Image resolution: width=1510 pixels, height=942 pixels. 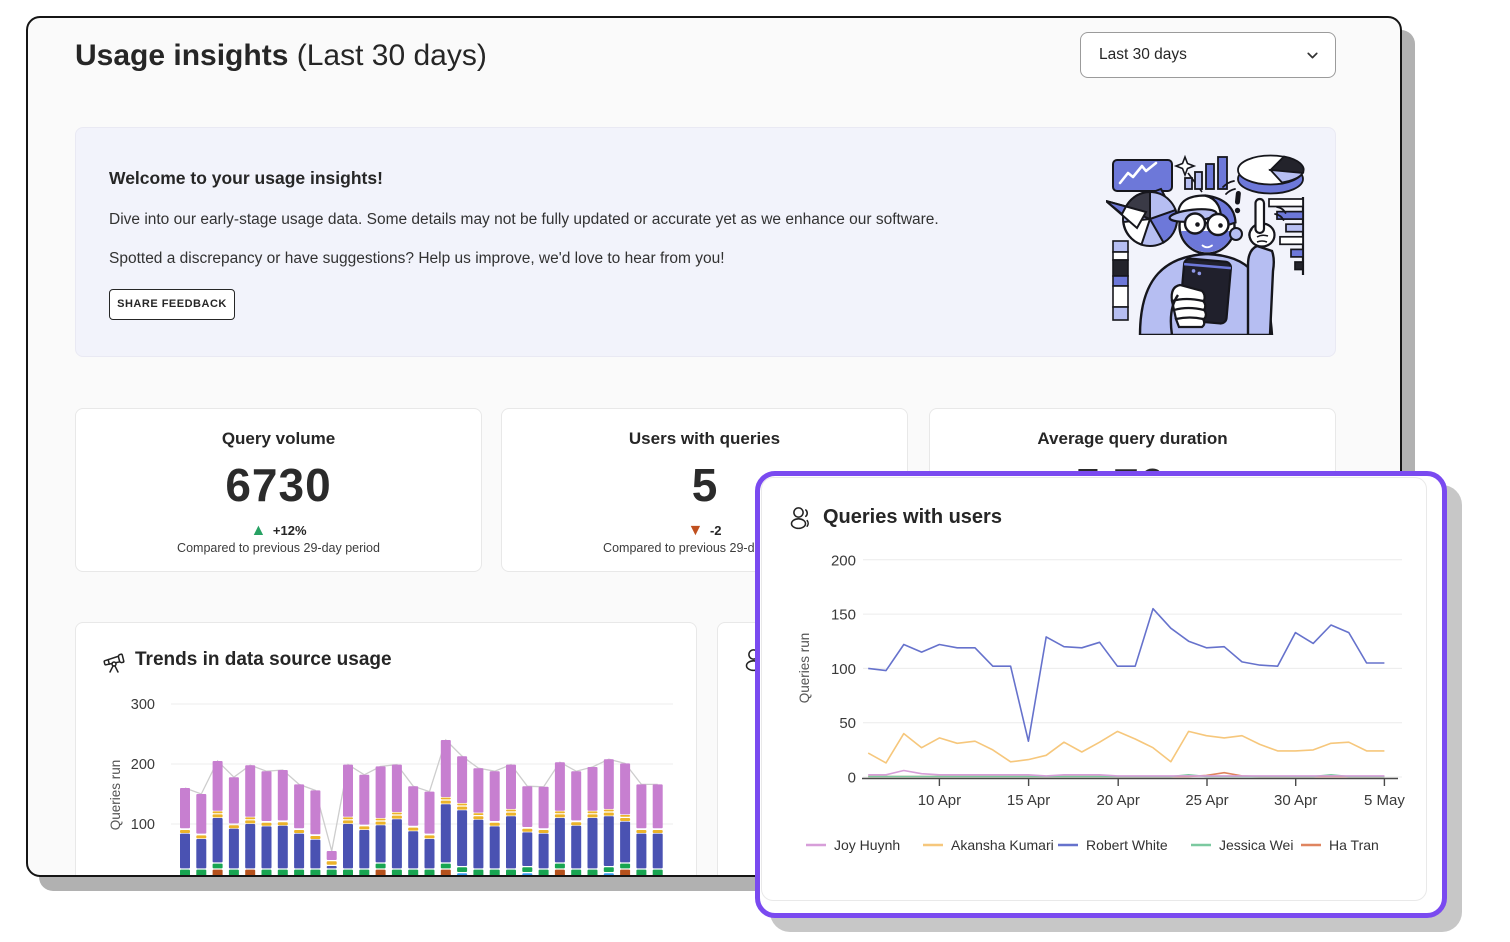 I want to click on svg-text: 10 Apr, so click(x=939, y=800).